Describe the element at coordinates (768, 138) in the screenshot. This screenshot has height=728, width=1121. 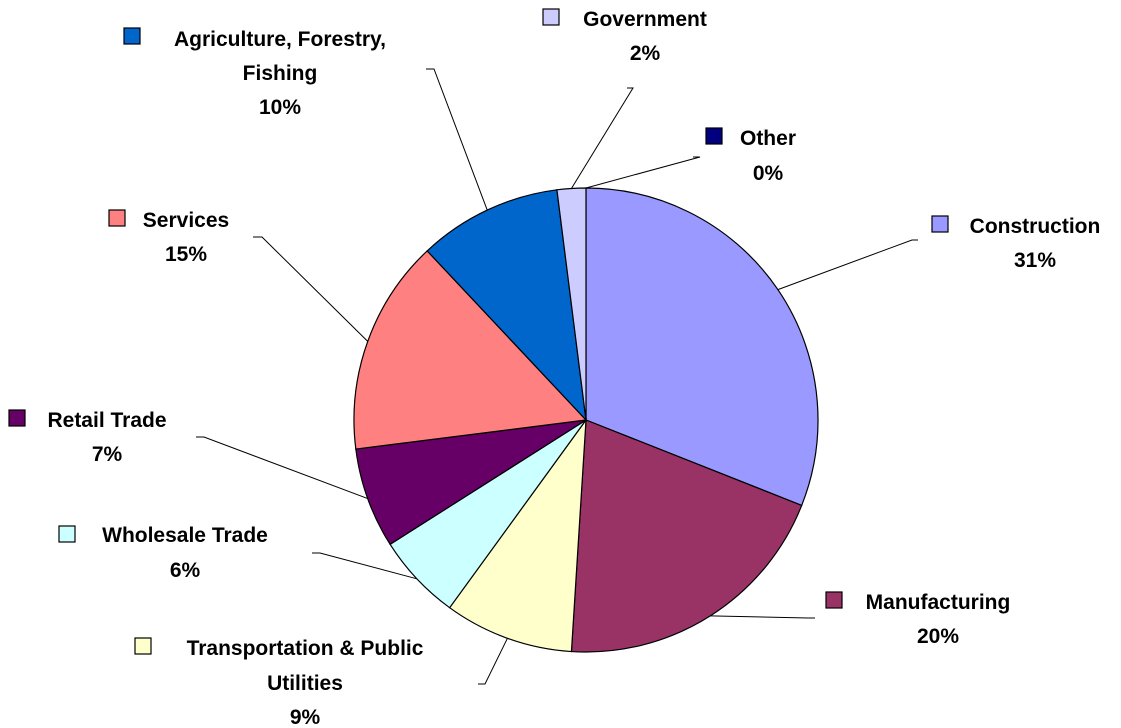
I see `slice-label-other: Other` at that location.